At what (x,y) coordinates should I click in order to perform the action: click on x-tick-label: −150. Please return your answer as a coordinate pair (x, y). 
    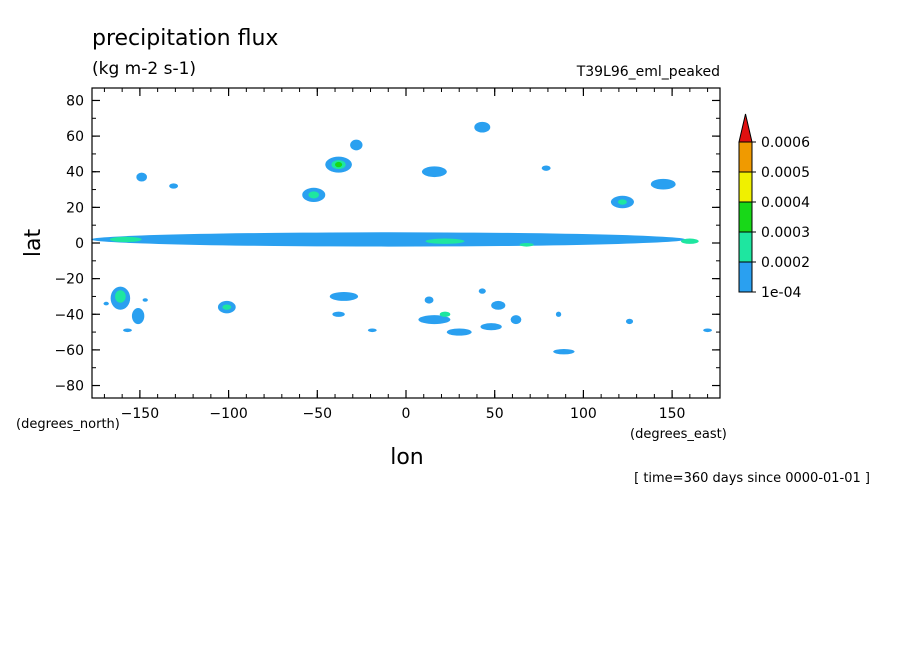
    Looking at the image, I should click on (140, 414).